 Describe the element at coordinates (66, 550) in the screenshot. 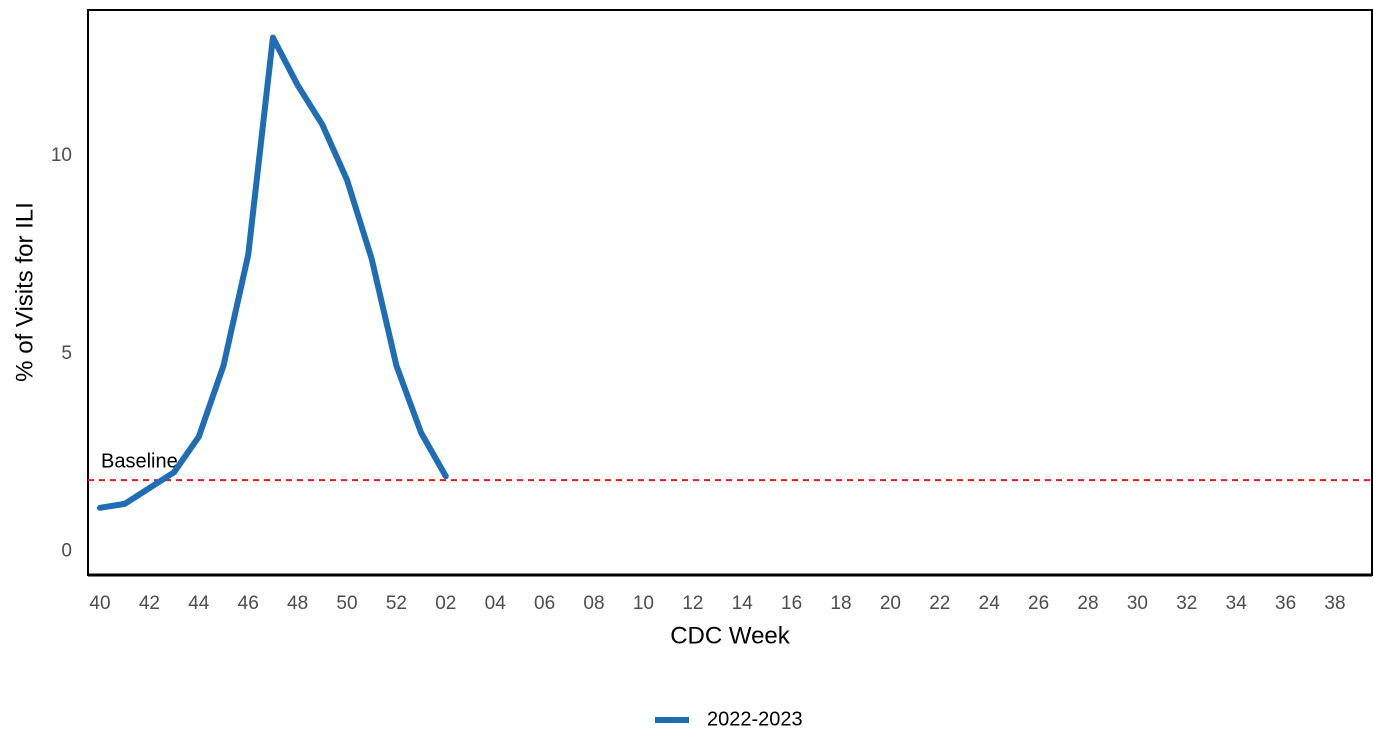

I see `y-tick-label: 0` at that location.